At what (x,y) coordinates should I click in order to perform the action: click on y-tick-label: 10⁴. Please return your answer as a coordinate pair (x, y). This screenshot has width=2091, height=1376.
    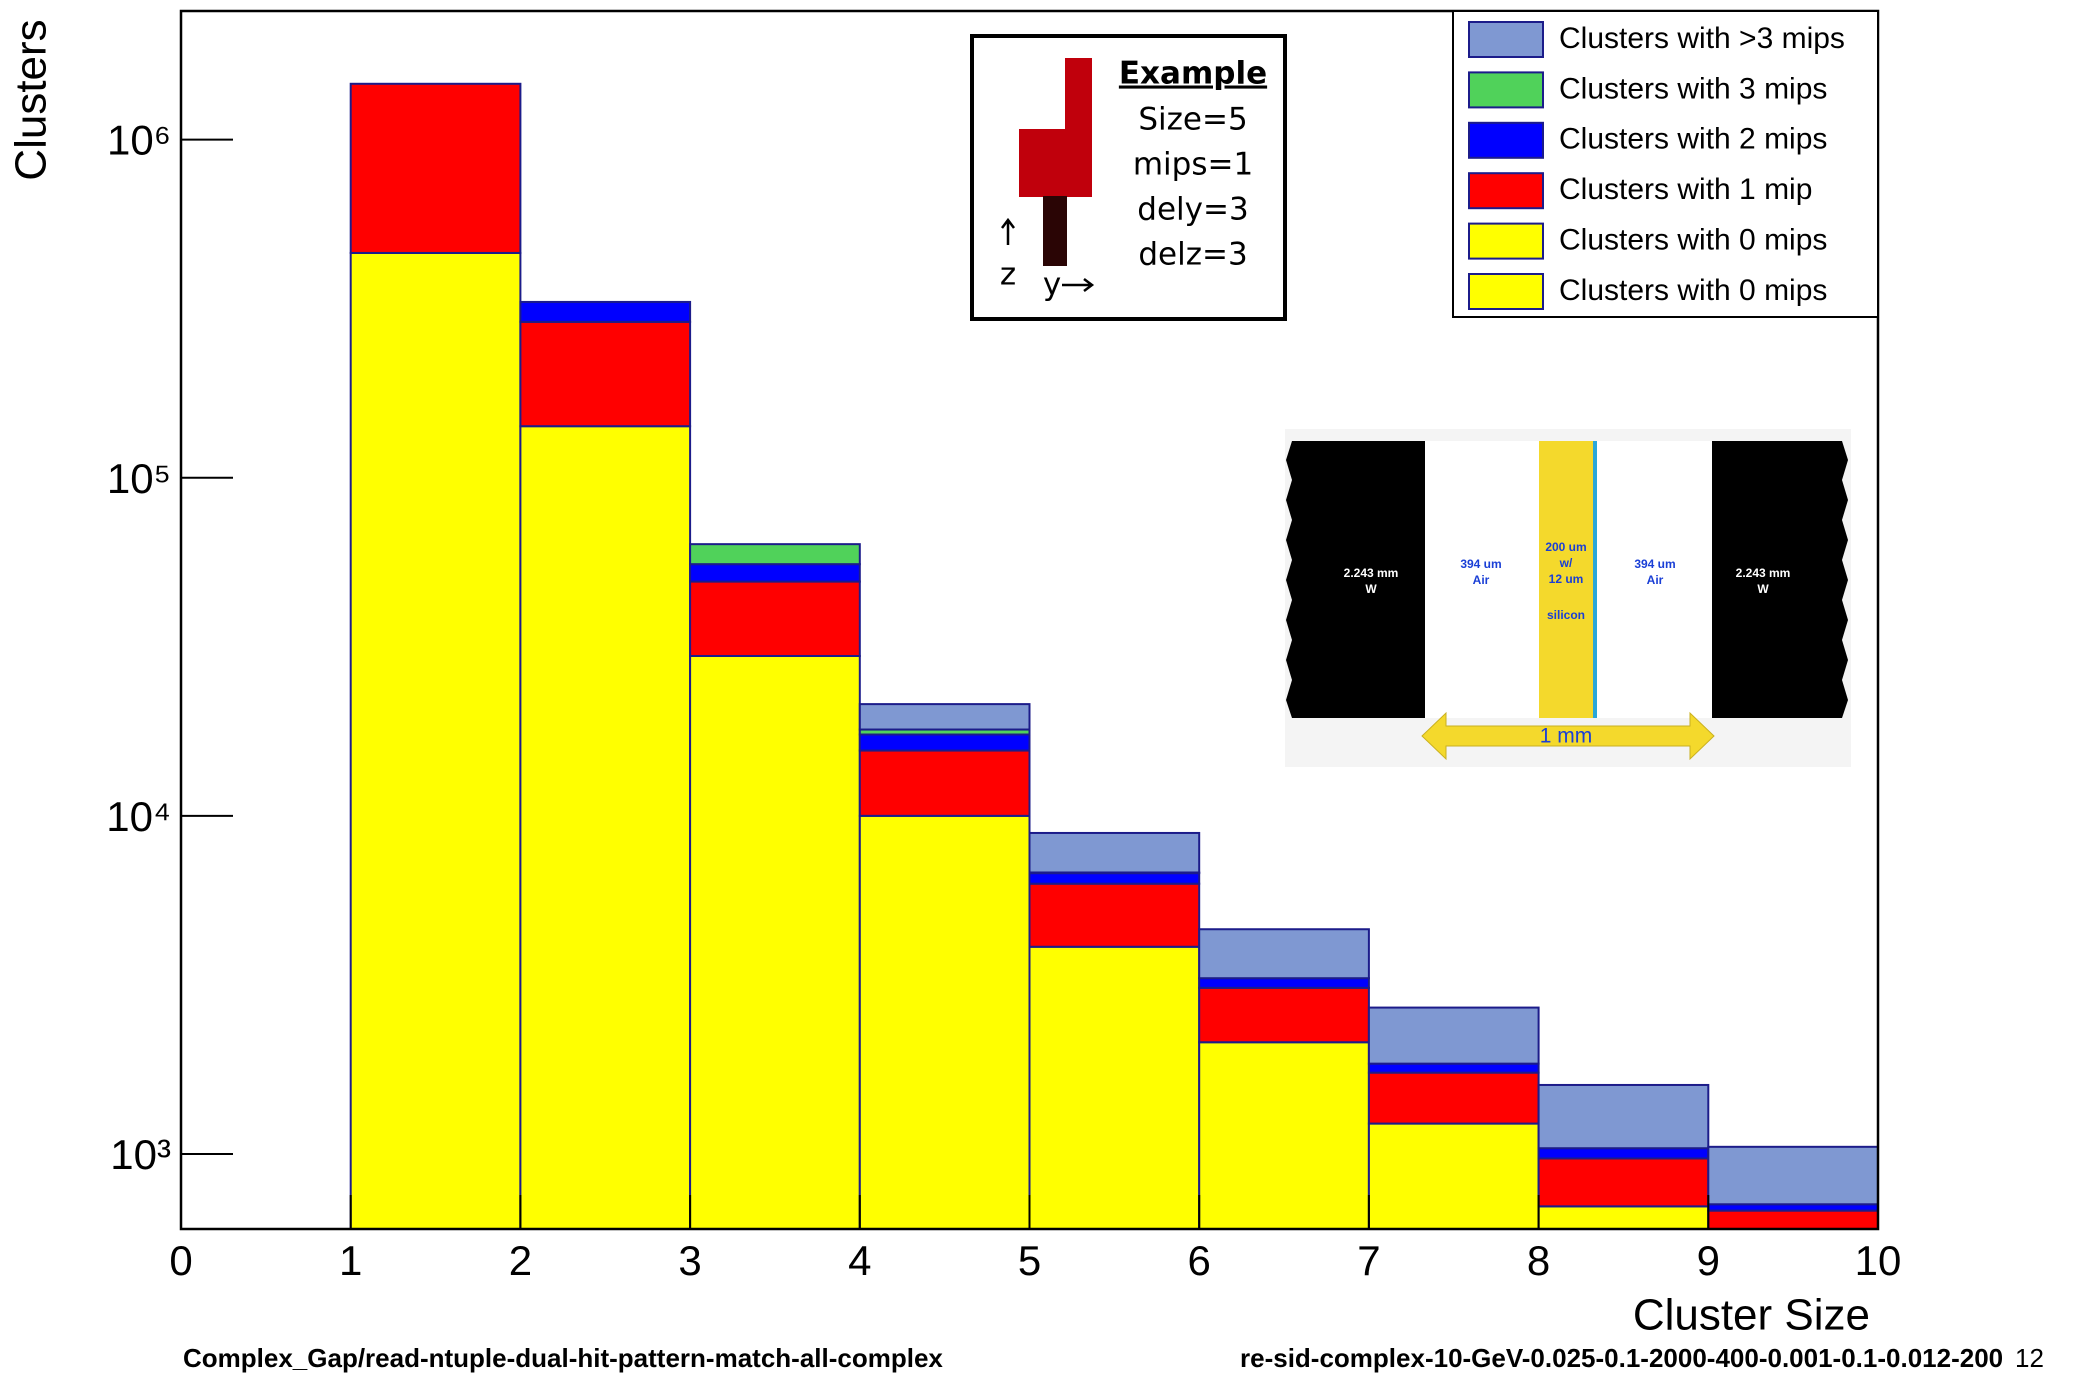
    Looking at the image, I should click on (138, 816).